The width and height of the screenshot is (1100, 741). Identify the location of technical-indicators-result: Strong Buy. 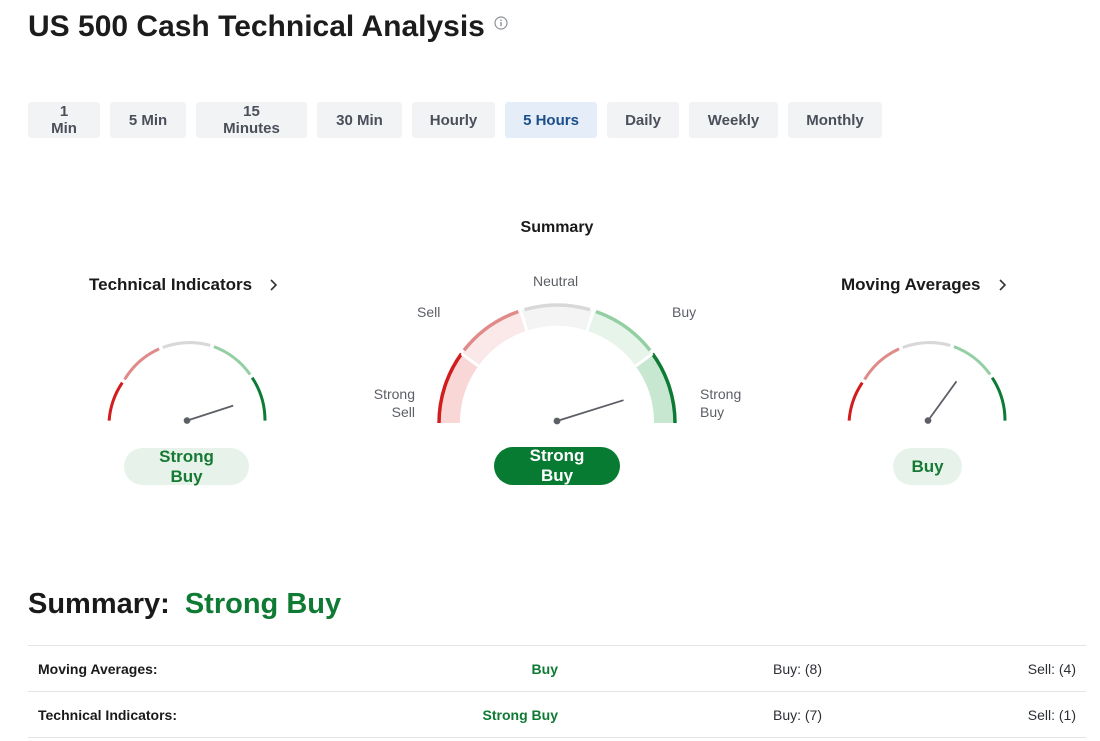
(186, 466).